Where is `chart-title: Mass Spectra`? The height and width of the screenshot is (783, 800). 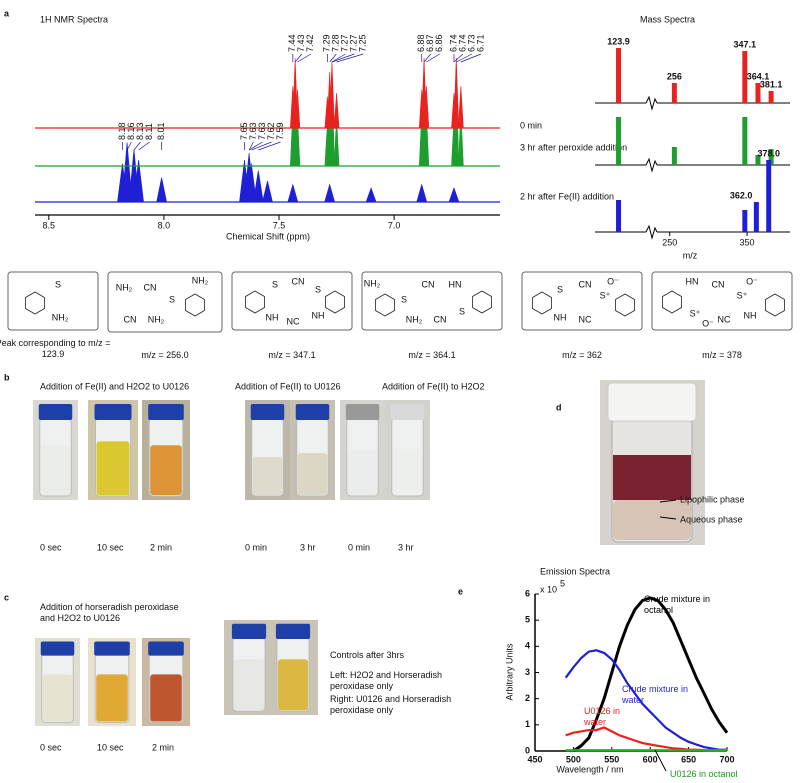 chart-title: Mass Spectra is located at coordinates (667, 19).